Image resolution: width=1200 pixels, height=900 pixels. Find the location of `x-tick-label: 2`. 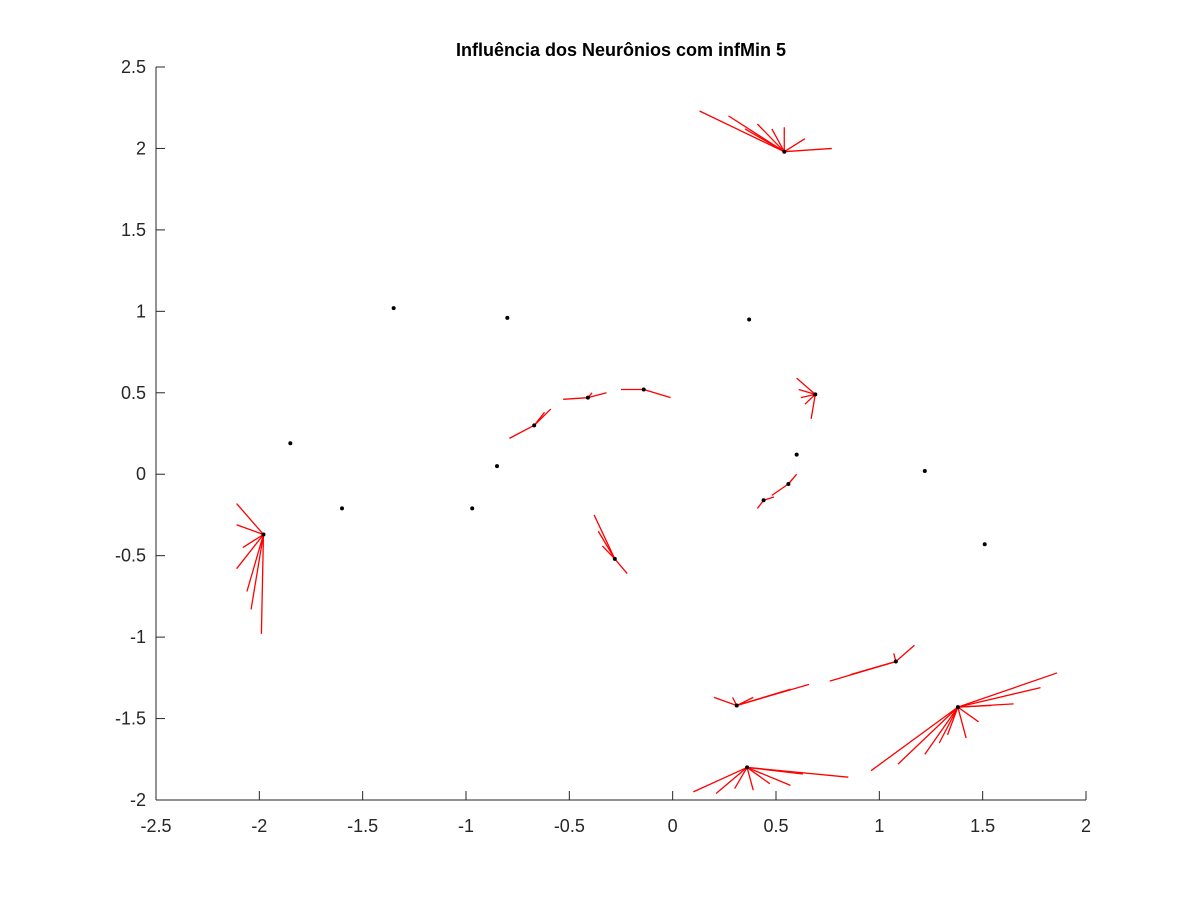

x-tick-label: 2 is located at coordinates (1086, 826).